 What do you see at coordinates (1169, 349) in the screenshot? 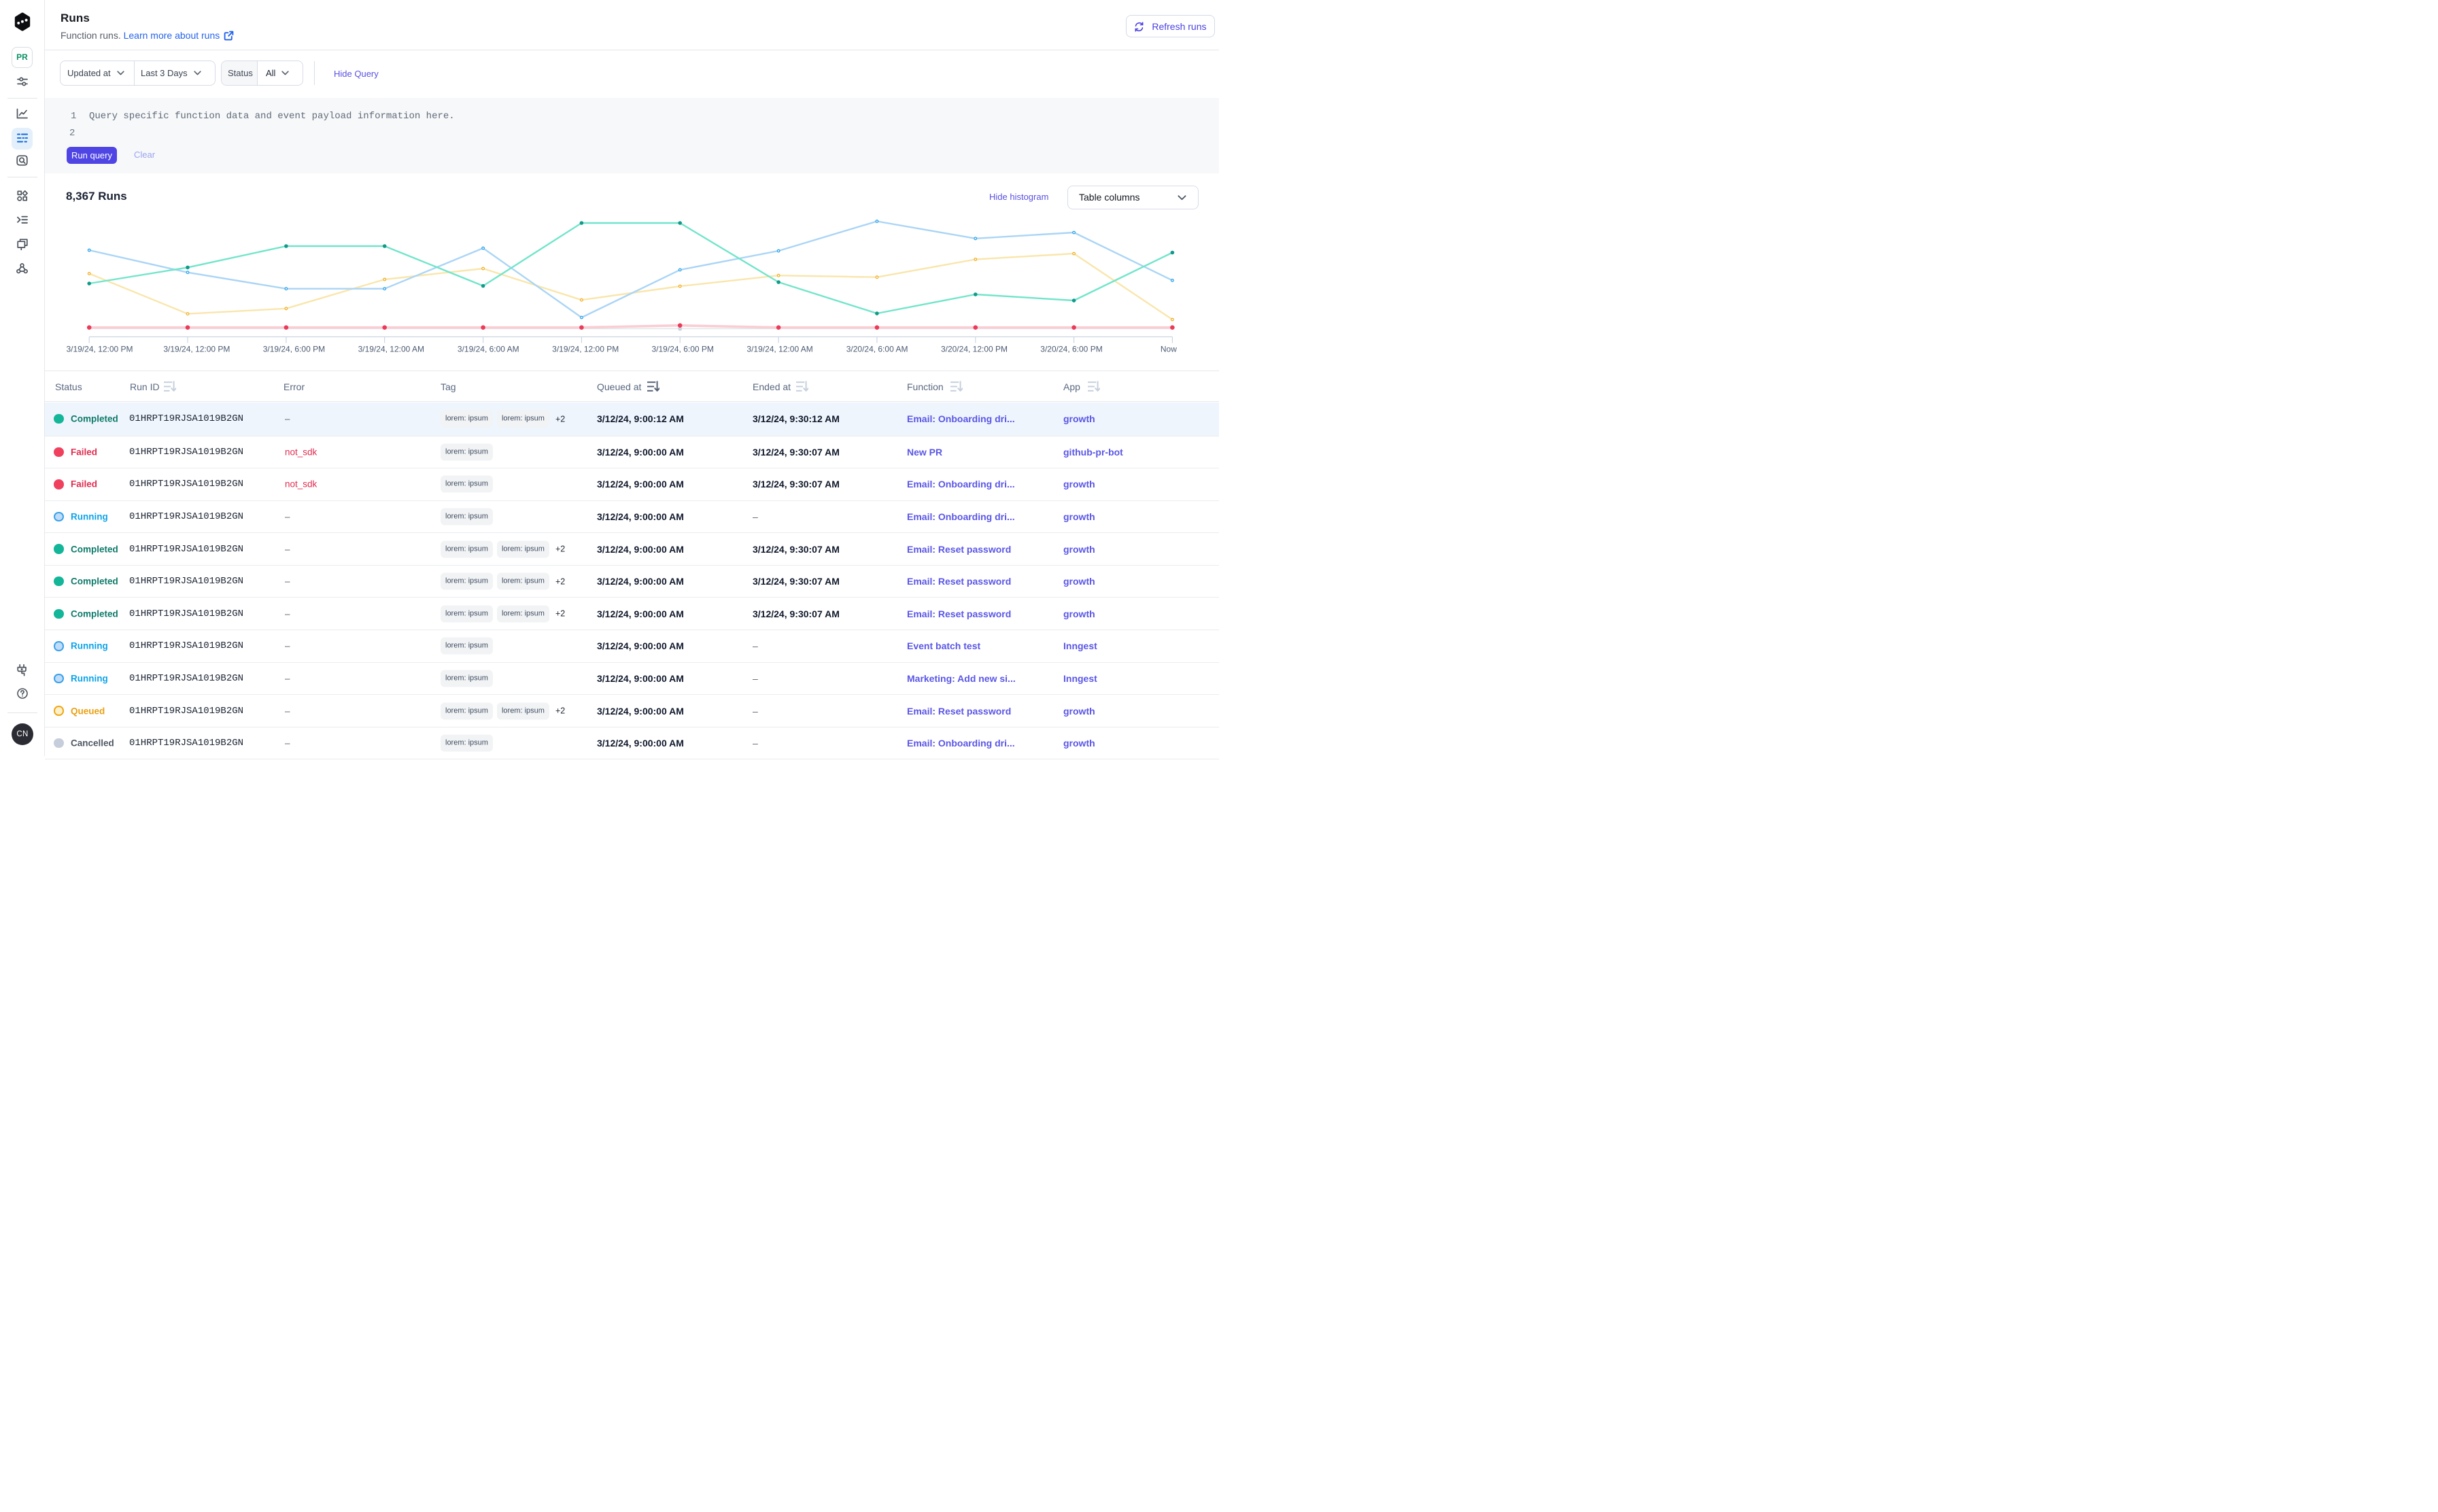
I see `svg-text: Now` at bounding box center [1169, 349].